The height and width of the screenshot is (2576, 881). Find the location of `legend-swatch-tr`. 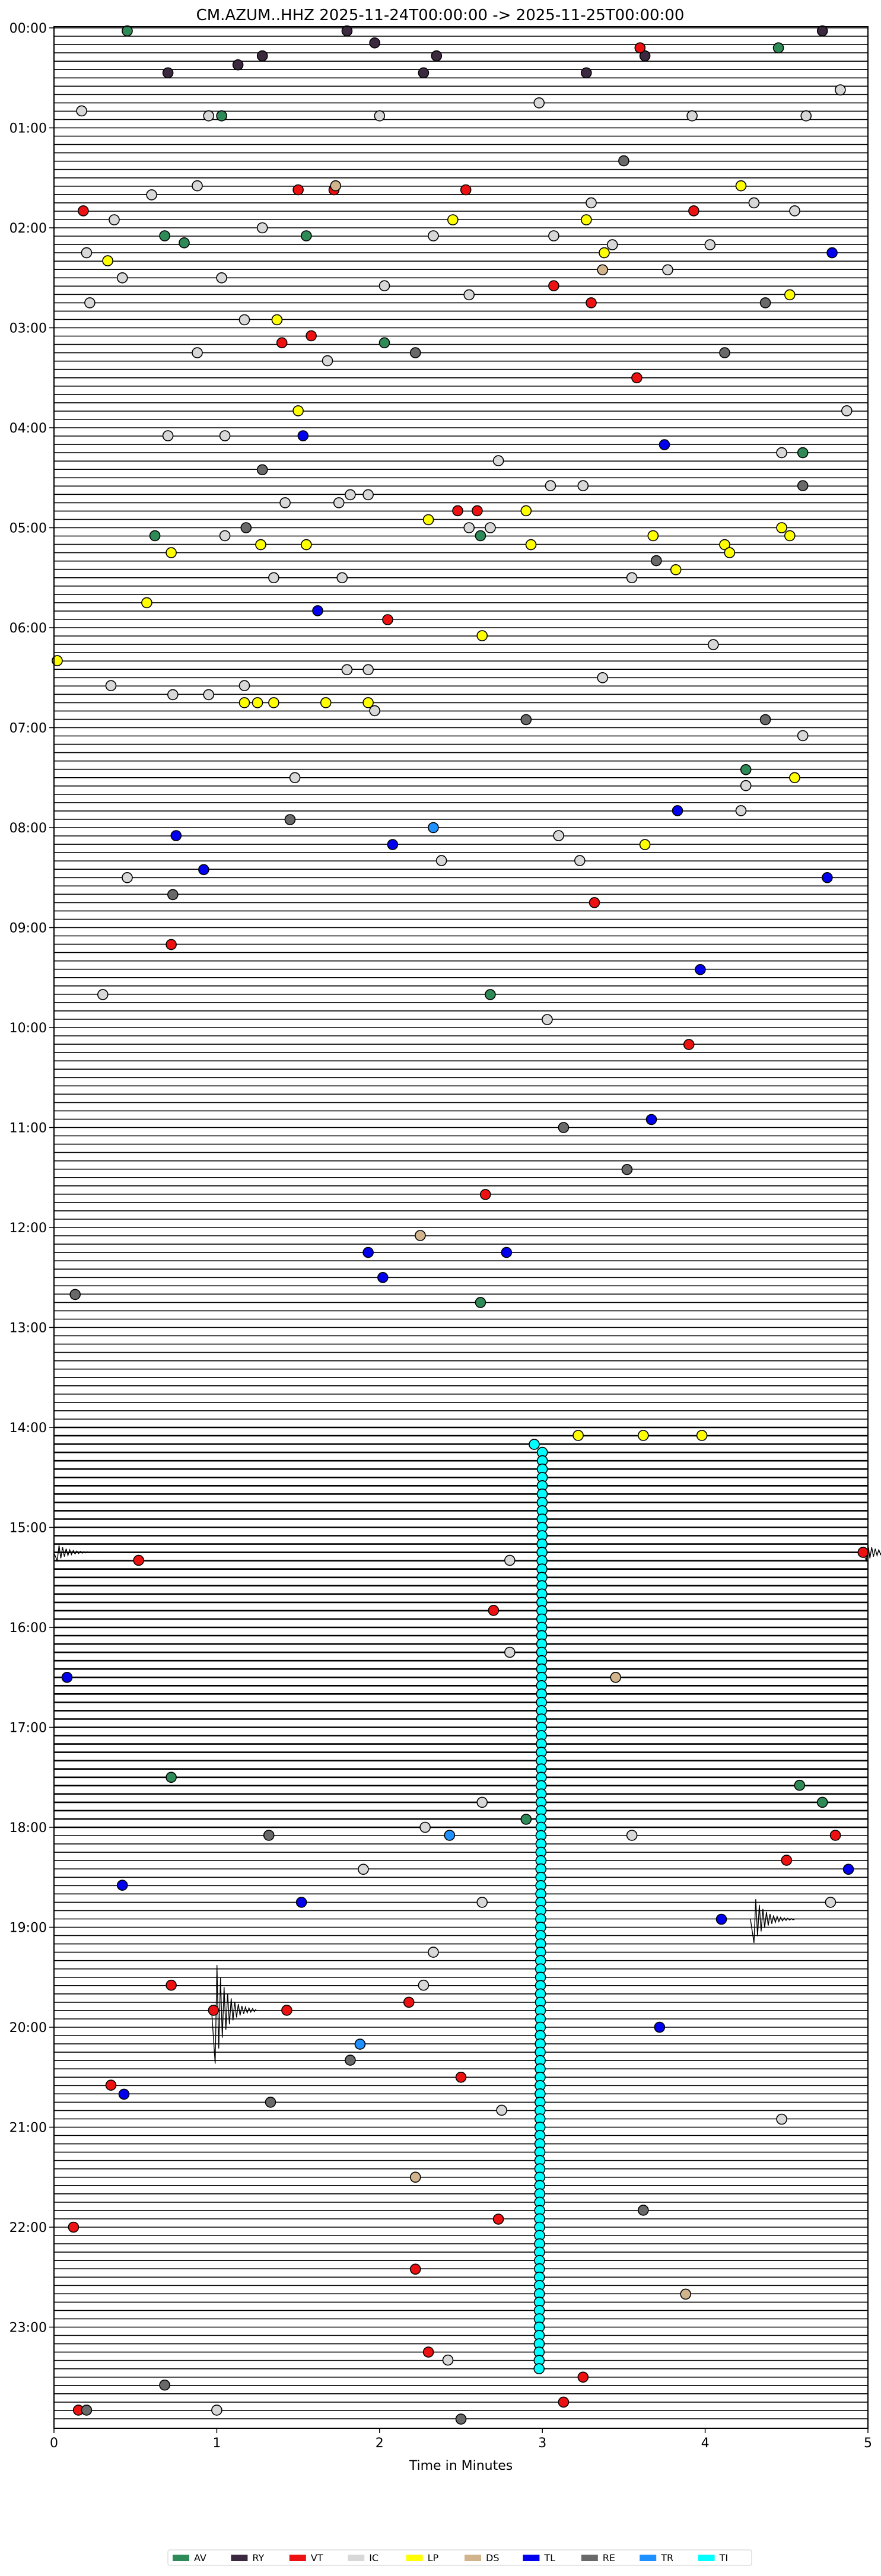

legend-swatch-tr is located at coordinates (649, 2558).